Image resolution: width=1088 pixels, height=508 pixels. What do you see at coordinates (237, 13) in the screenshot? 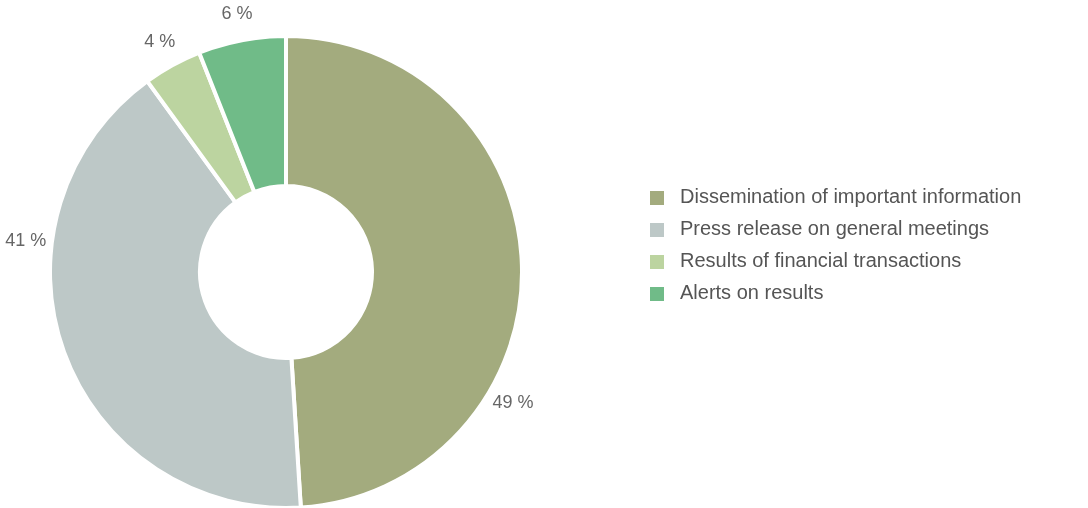
I see `data-label: 6 %` at bounding box center [237, 13].